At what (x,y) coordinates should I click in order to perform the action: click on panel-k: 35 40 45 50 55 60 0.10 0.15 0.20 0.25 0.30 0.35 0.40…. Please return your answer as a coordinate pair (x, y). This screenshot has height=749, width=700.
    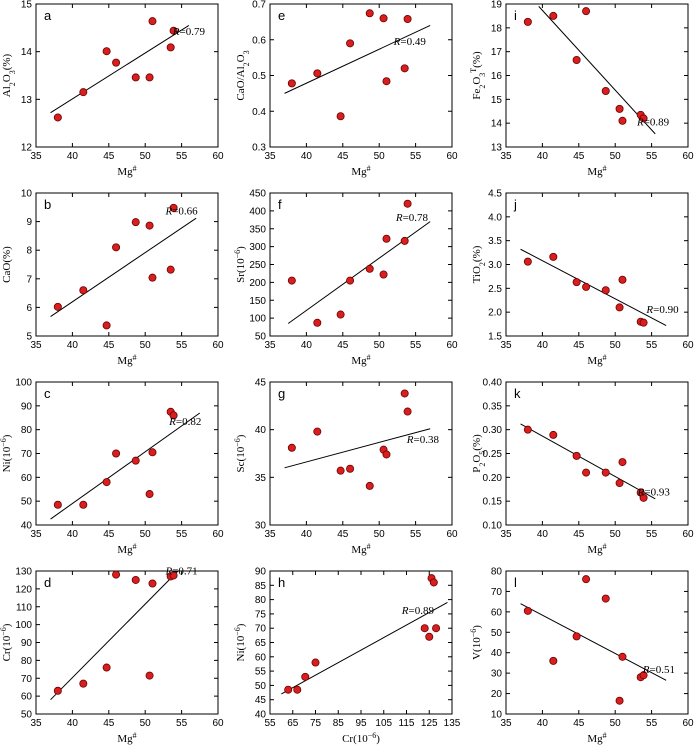
    Looking at the image, I should click on (582, 467).